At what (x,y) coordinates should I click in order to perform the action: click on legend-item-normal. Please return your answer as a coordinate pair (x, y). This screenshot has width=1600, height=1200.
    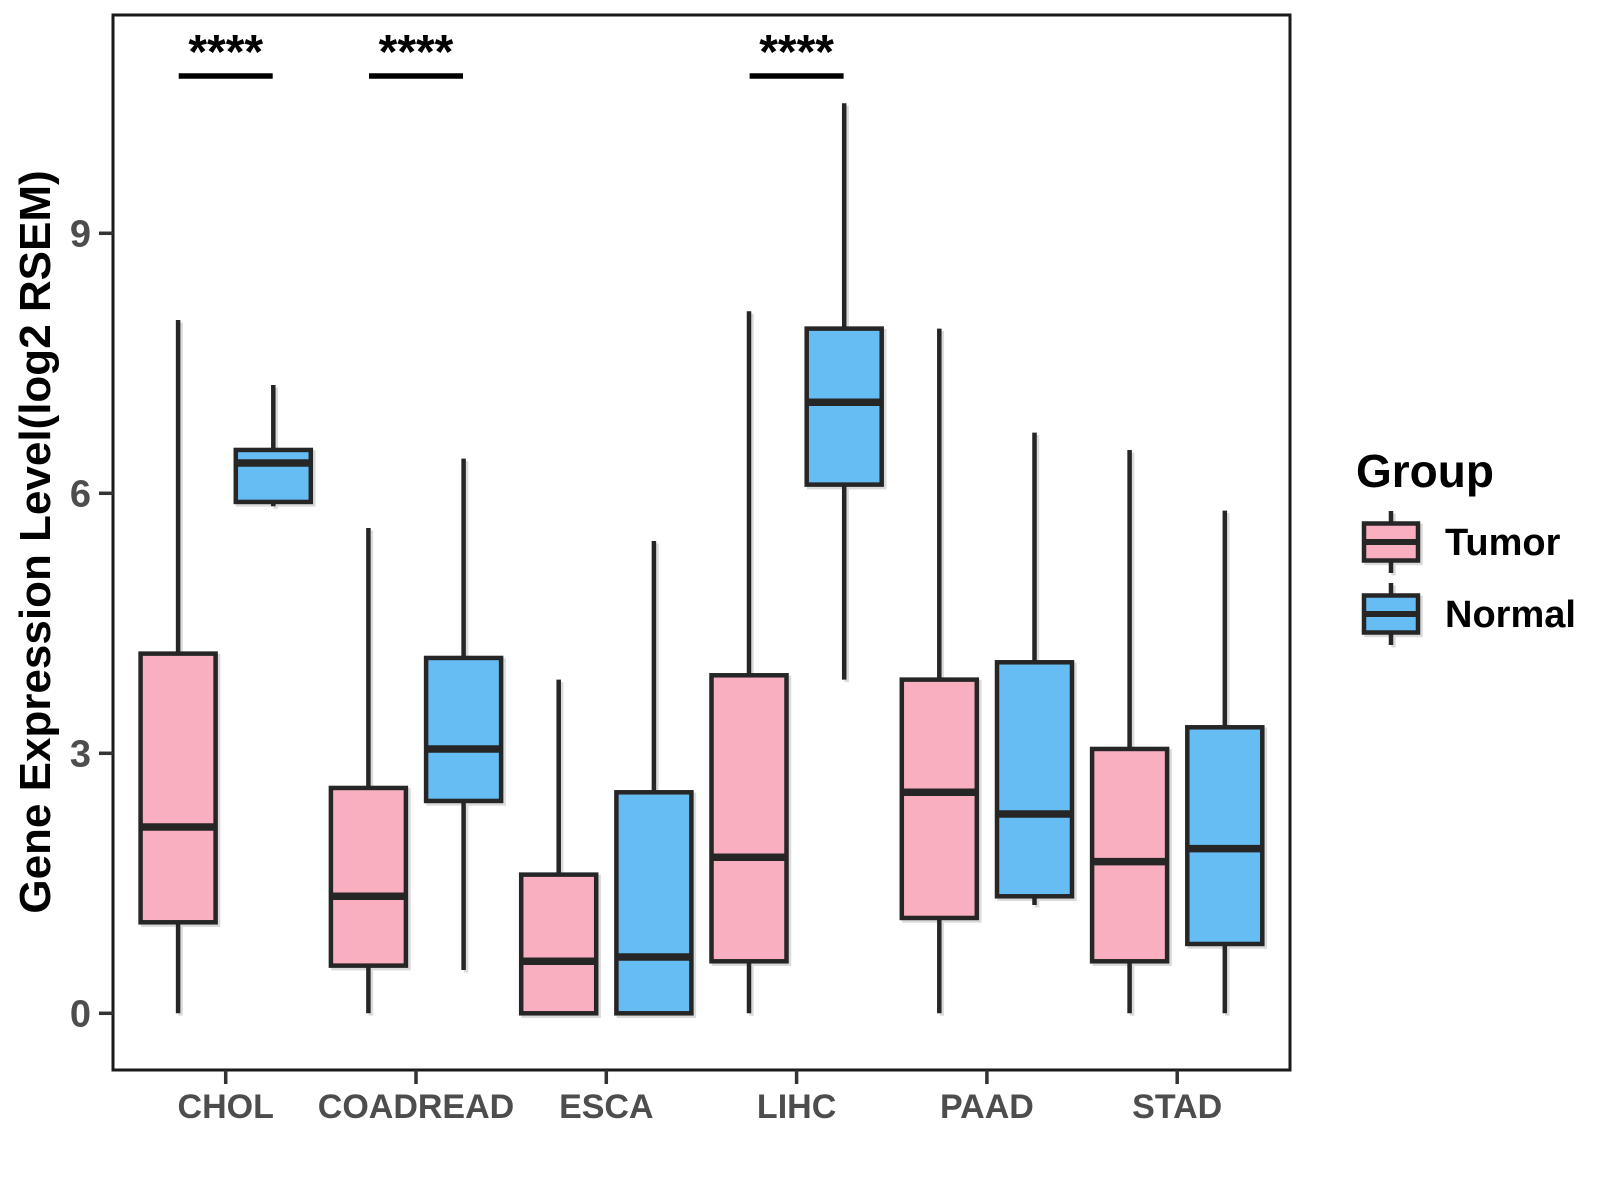
    Looking at the image, I should click on (1391, 614).